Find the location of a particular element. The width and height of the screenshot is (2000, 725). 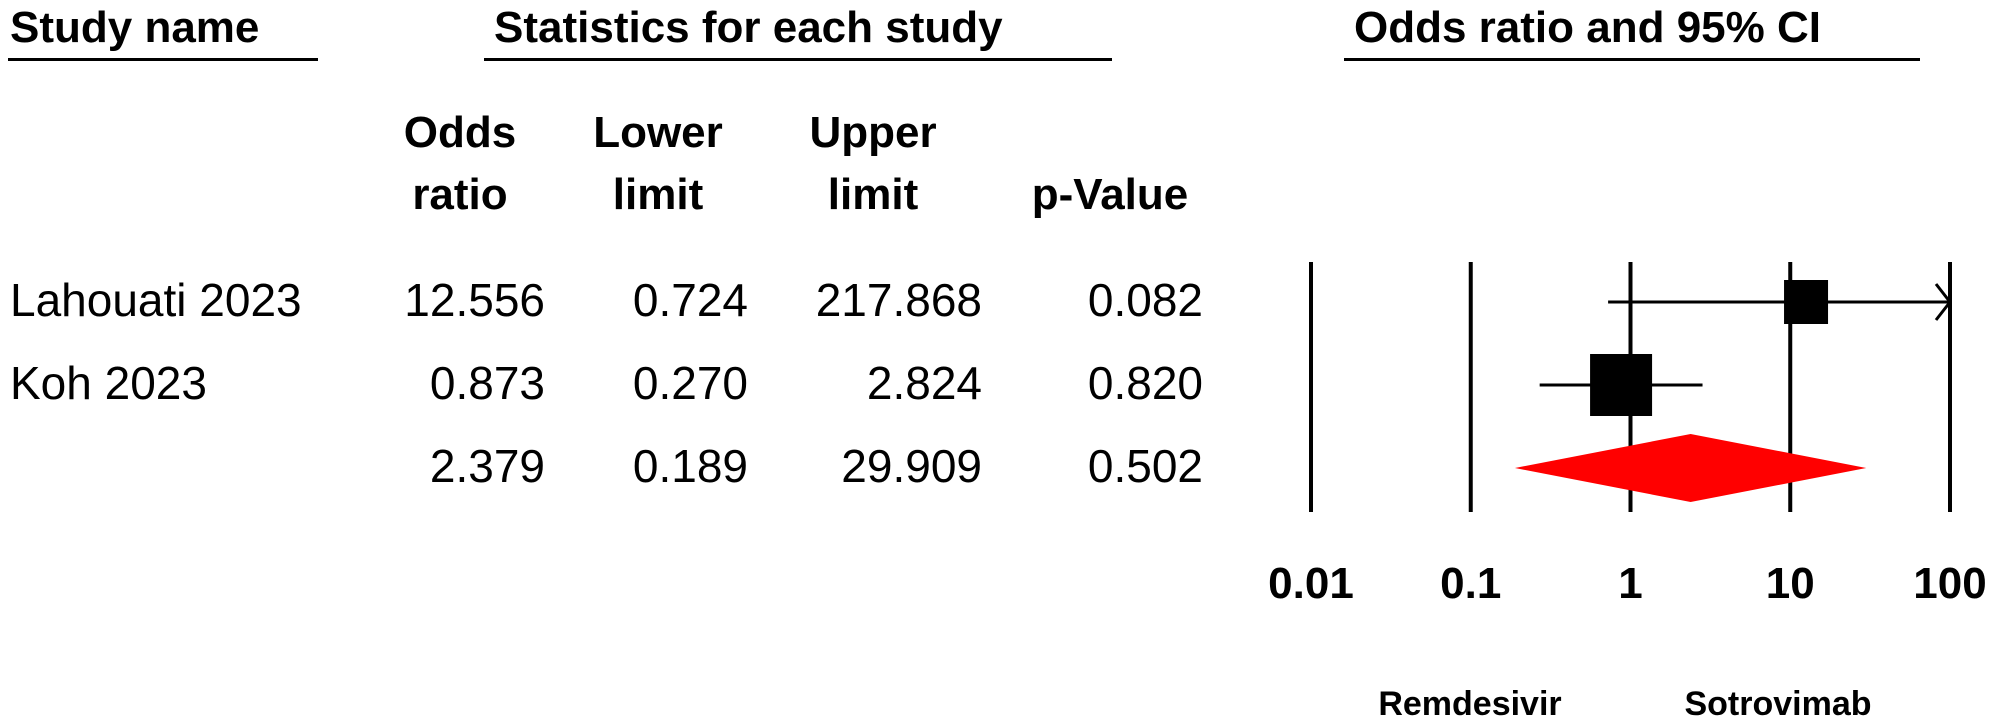

summary-odds-ratio: 2.379 is located at coordinates (487, 466).